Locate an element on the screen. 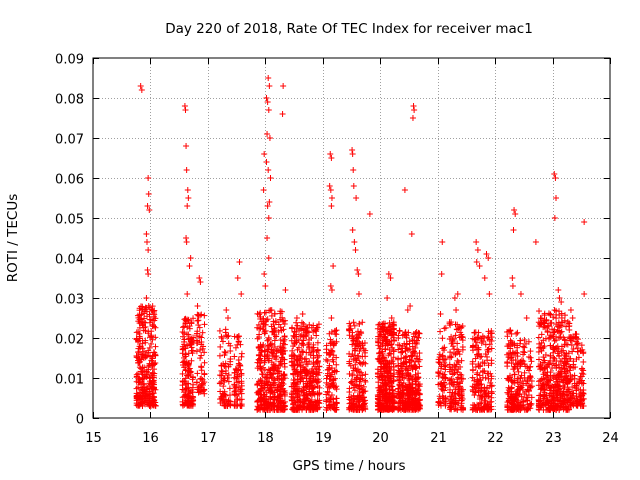 This screenshot has width=640, height=480. x-tick-label: 19 is located at coordinates (323, 438).